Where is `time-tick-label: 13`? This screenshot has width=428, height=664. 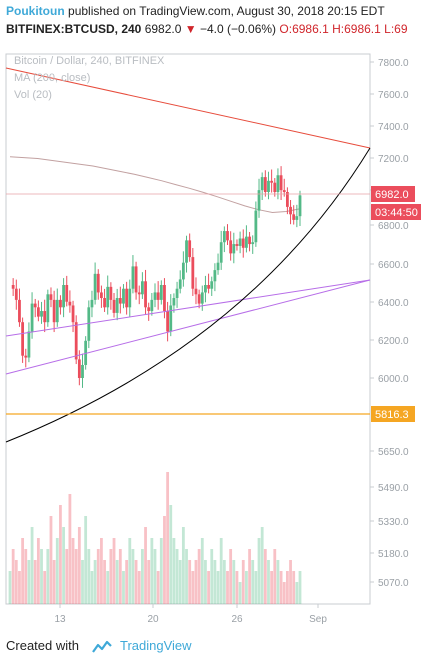
time-tick-label: 13 is located at coordinates (60, 619).